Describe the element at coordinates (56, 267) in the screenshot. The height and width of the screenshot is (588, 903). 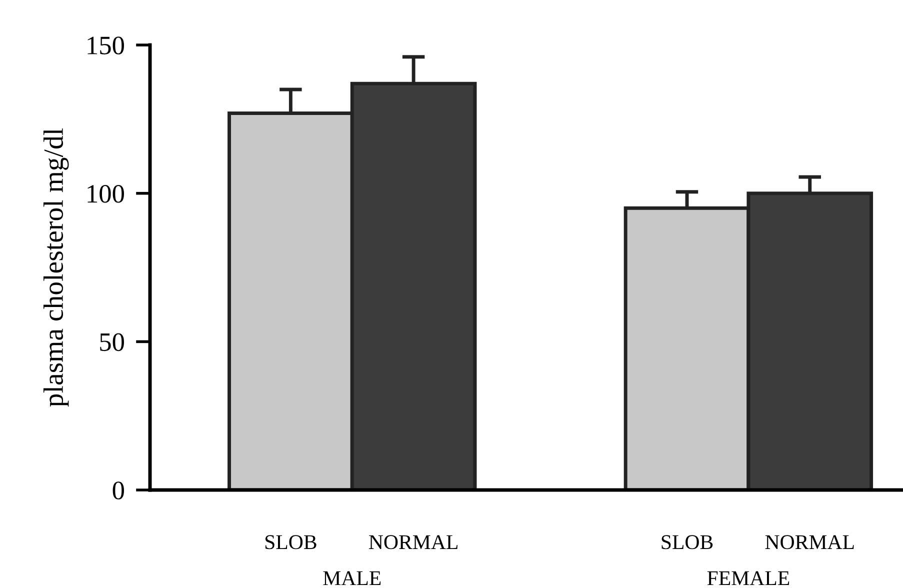
I see `y-axis-title: plasma cholesterol mg/dl` at that location.